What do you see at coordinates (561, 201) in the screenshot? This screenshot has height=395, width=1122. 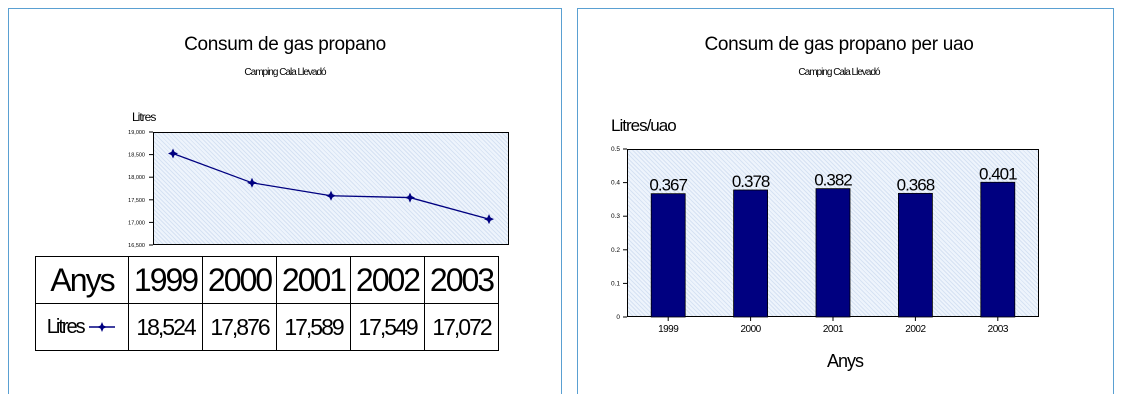 I see `left-panel-border-right` at bounding box center [561, 201].